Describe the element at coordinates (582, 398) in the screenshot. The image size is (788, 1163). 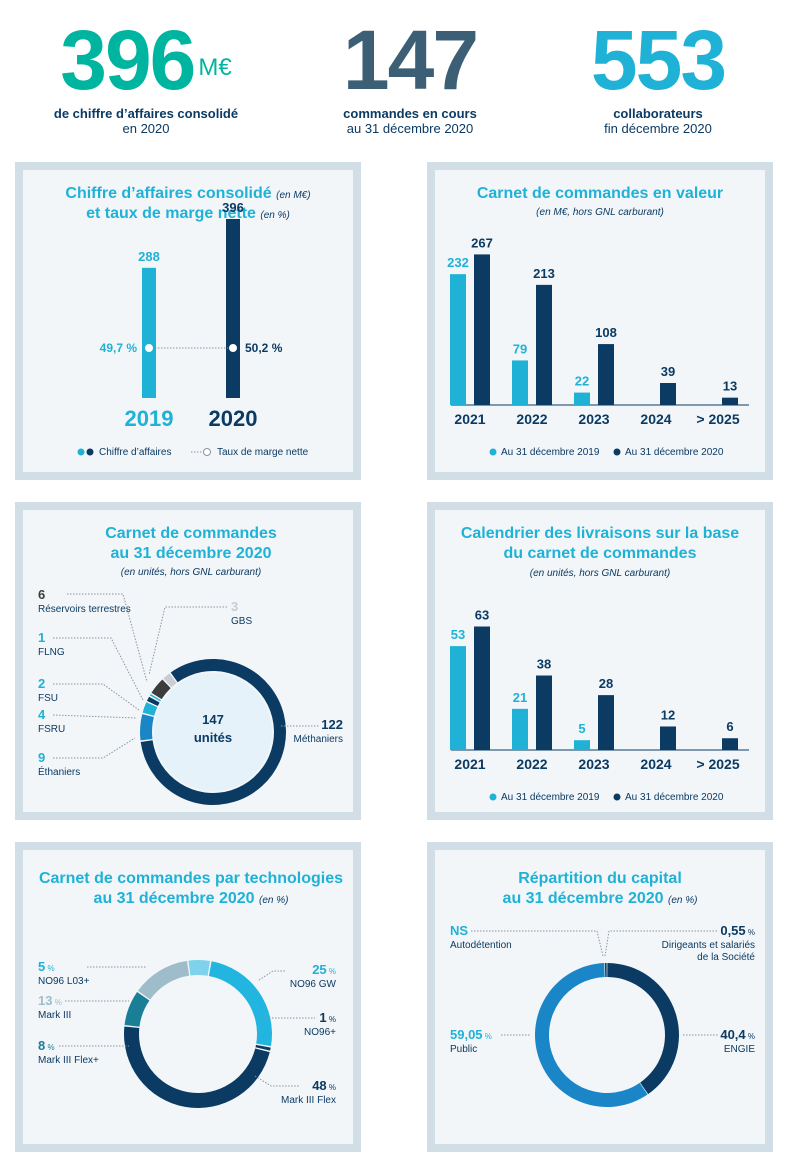
I see `order-value-bar-2023-2019` at that location.